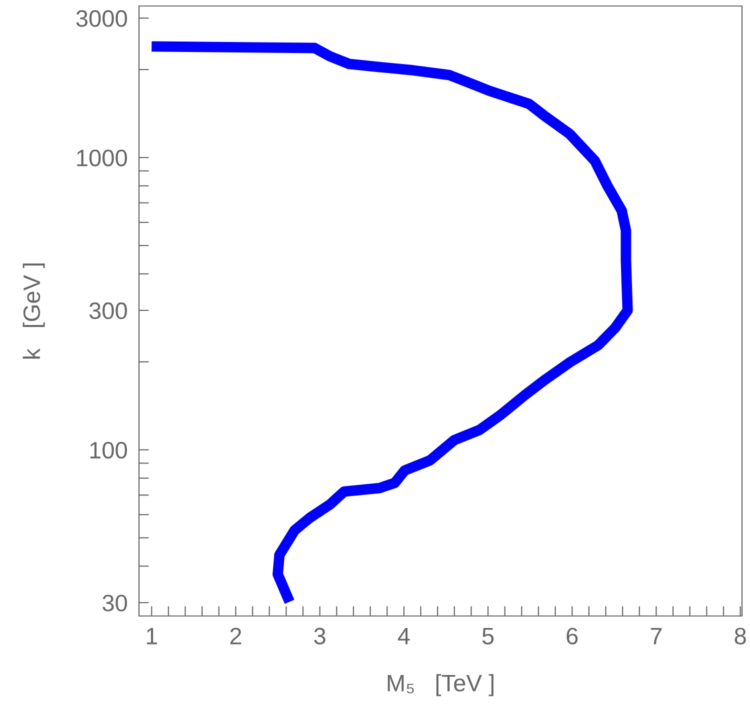  I want to click on x-tick-label: 3, so click(320, 636).